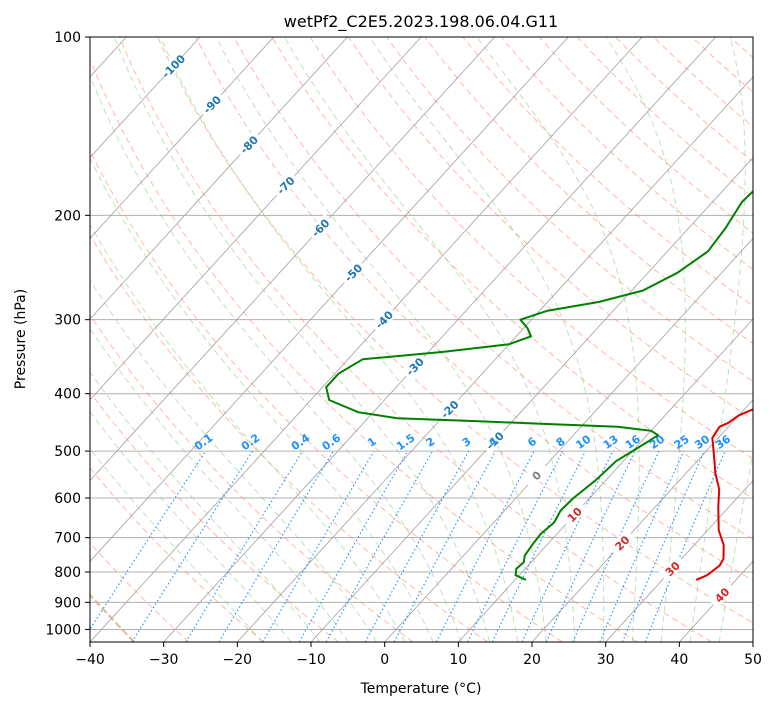 The width and height of the screenshot is (775, 708). I want to click on x-tick-label: 40, so click(679, 660).